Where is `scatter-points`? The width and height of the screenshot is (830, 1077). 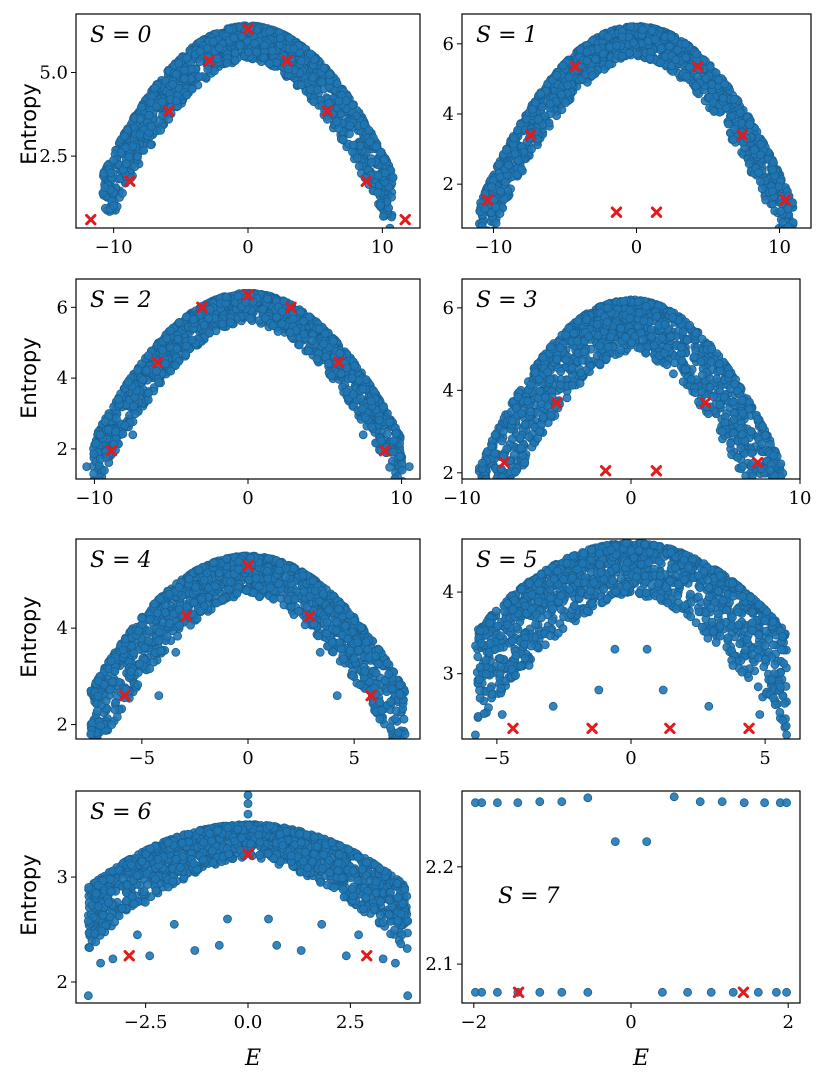
scatter-points is located at coordinates (636, 129).